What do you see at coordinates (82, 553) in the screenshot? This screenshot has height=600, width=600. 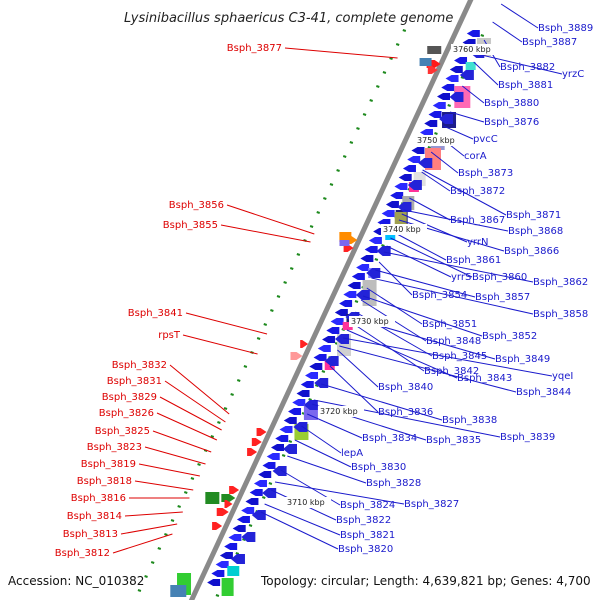 I see `gene-label-left: Bsph_3812` at bounding box center [82, 553].